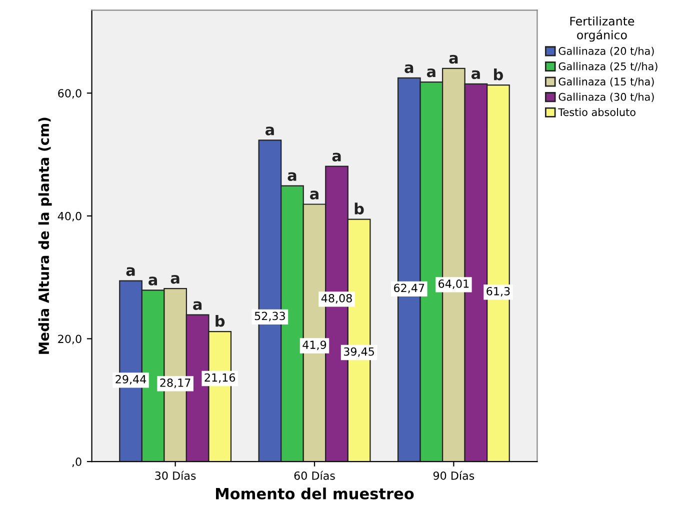 Image resolution: width=680 pixels, height=510 pixels. Describe the element at coordinates (269, 317) in the screenshot. I see `data-label: 52,33` at that location.